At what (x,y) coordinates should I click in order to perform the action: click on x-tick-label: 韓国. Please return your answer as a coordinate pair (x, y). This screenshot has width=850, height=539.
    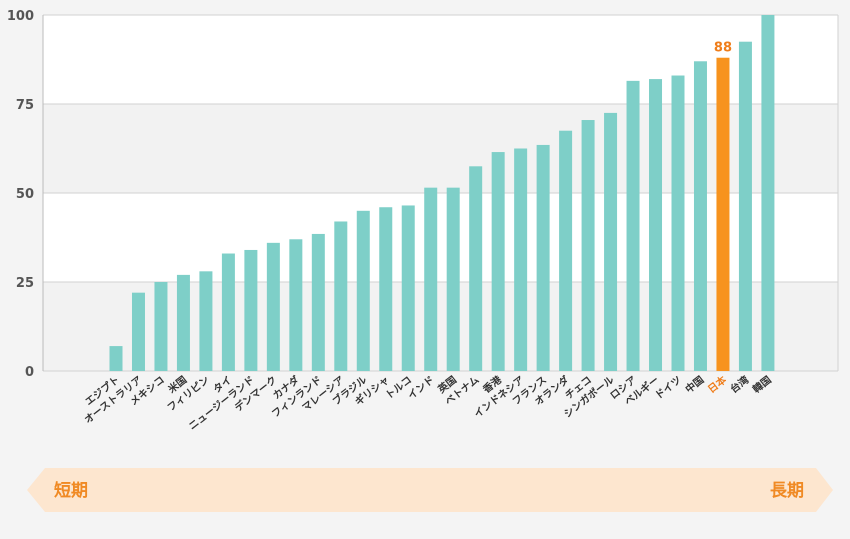
    Looking at the image, I should click on (762, 384).